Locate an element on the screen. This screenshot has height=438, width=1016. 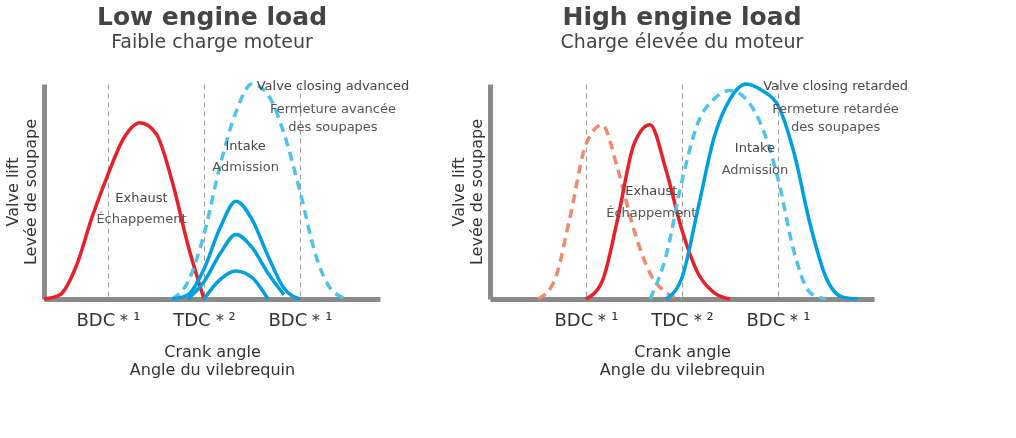
chart-subtitle: Charge élevée du moteur is located at coordinates (682, 40).